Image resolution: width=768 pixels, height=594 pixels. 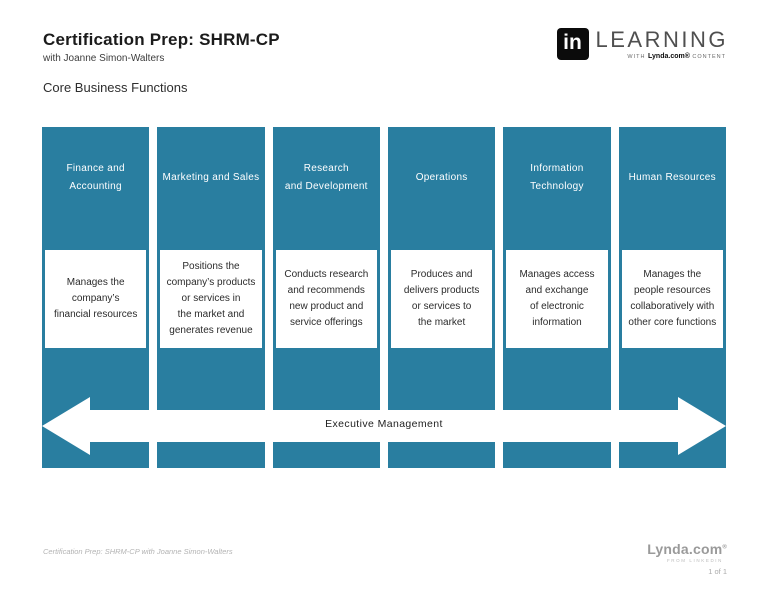 I want to click on linkedin-learning-wordmark: LEARNING WITH Lynda.com® CONTENT, so click(x=662, y=44).